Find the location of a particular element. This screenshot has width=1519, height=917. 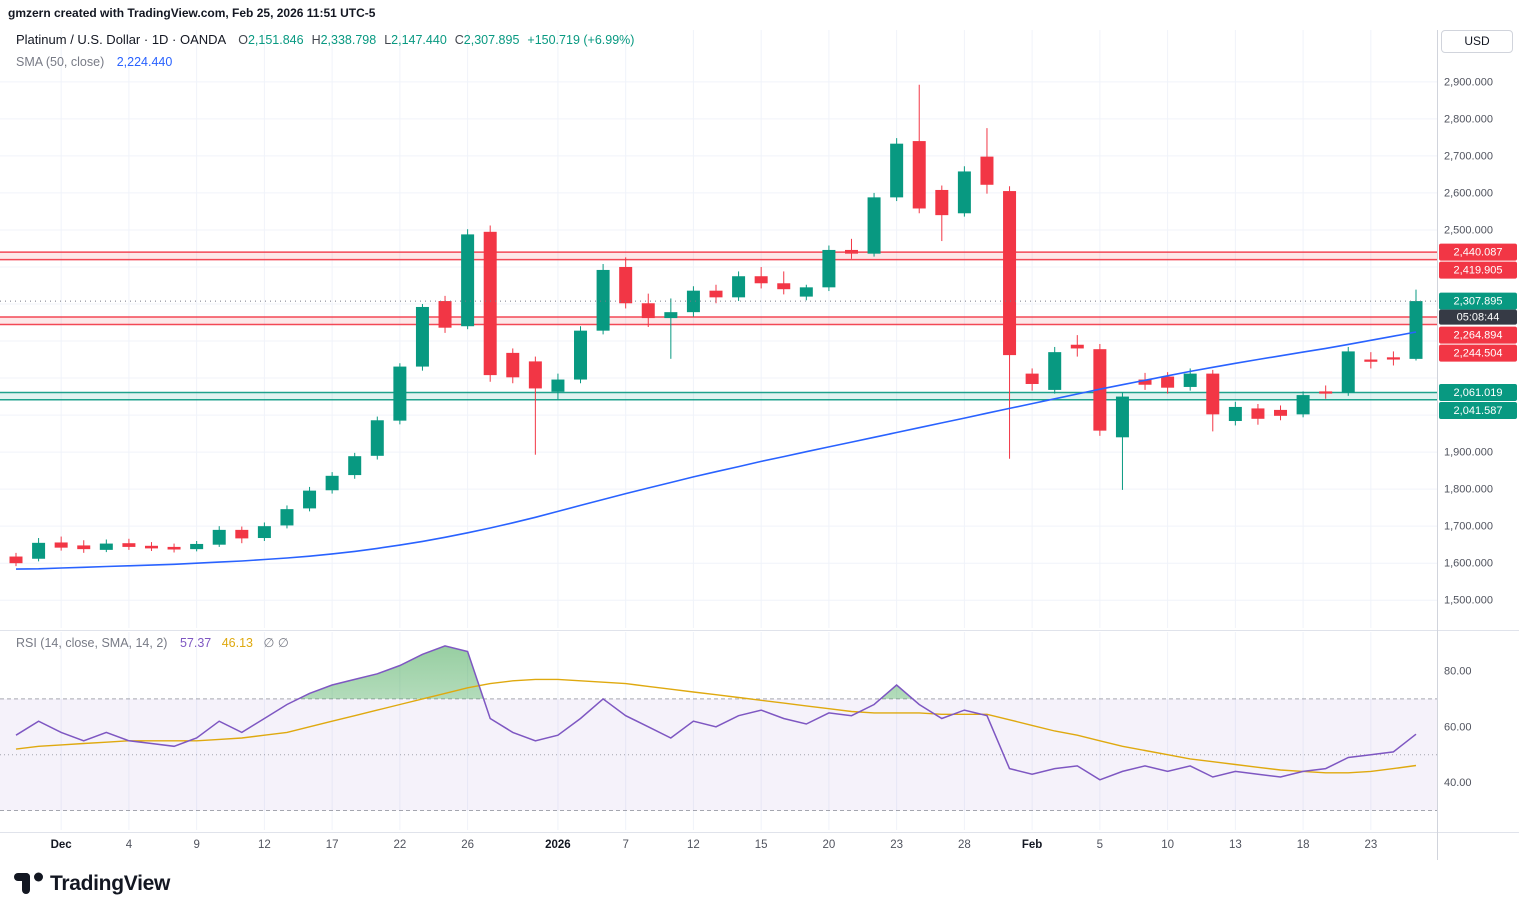

time-axis-label: 23 is located at coordinates (896, 845).